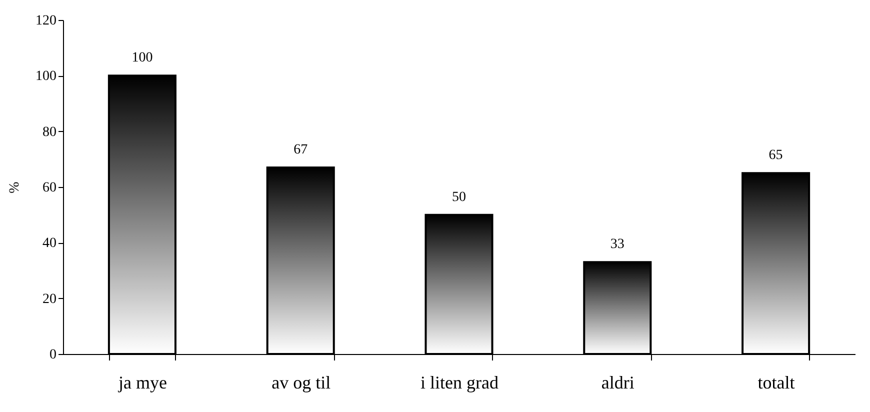 The height and width of the screenshot is (412, 870). Describe the element at coordinates (617, 244) in the screenshot. I see `data-label: 33` at that location.